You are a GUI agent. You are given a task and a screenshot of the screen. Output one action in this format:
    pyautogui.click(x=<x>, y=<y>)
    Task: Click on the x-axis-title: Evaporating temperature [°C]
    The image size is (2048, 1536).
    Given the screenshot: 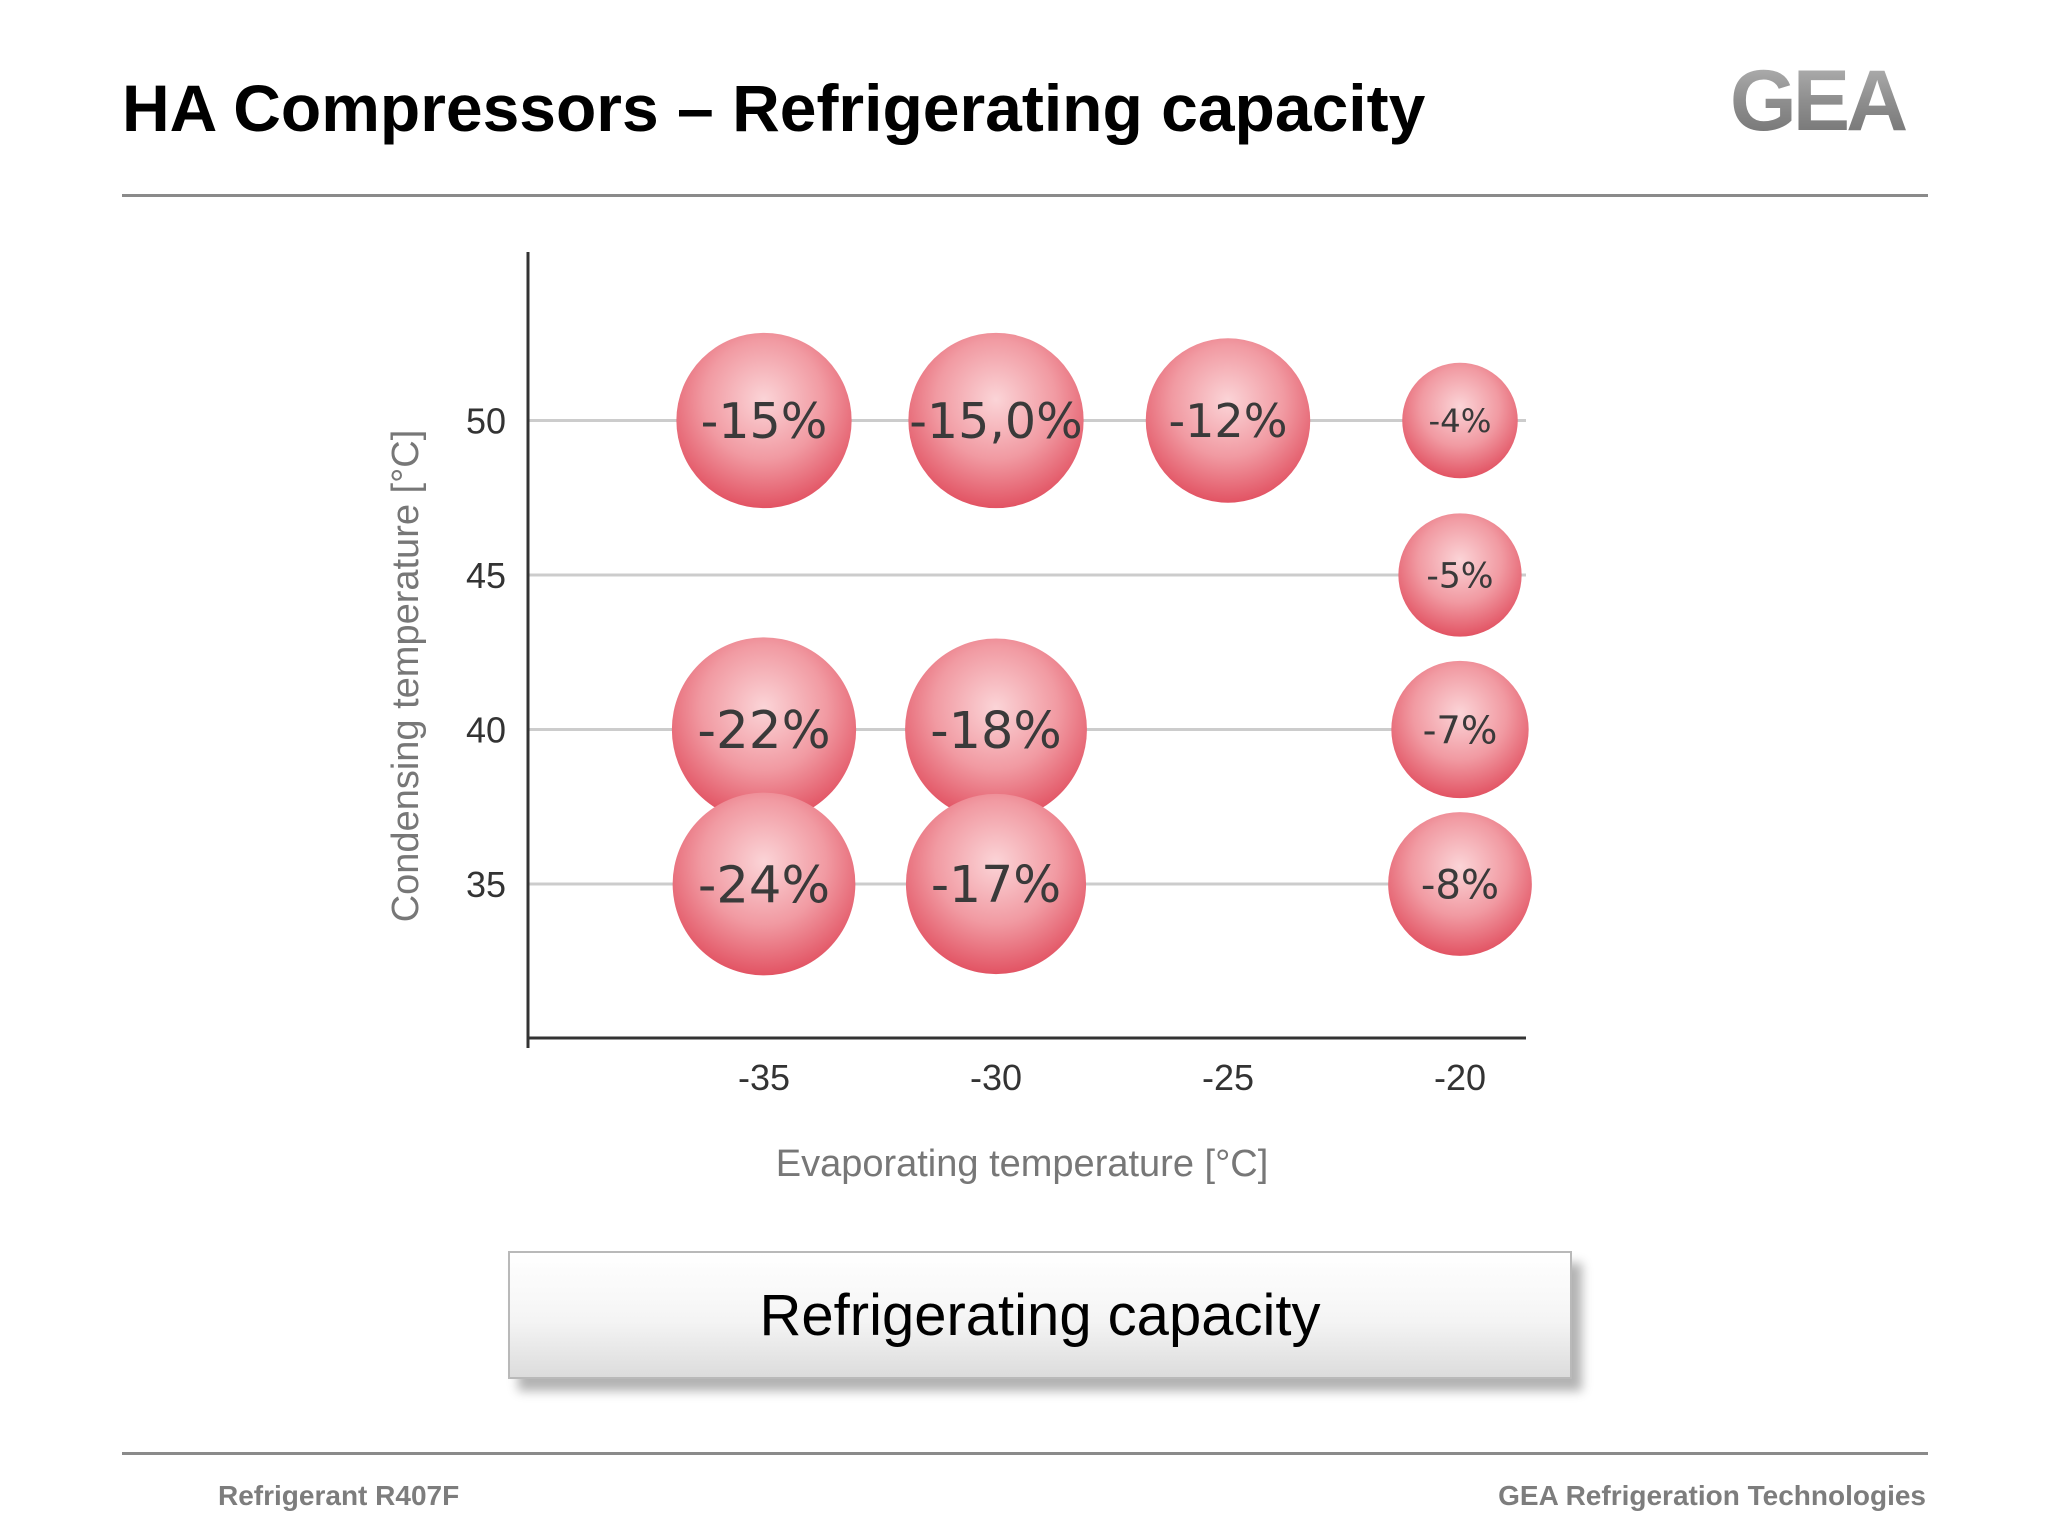 What is the action you would take?
    pyautogui.click(x=1022, y=1164)
    